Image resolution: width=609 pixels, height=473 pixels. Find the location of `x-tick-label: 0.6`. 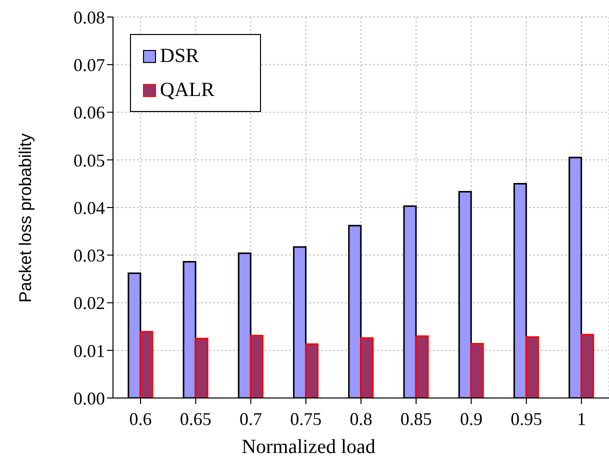

x-tick-label: 0.6 is located at coordinates (140, 418).